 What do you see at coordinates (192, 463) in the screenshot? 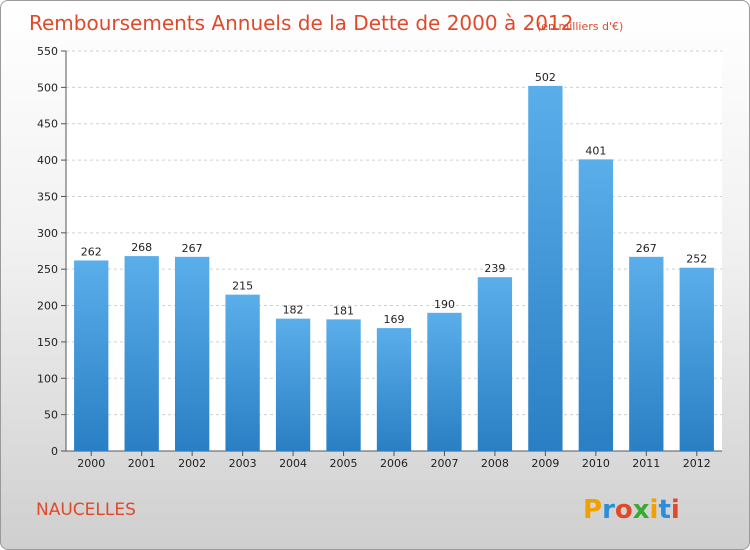
I see `x-tick-label-2002: 2002` at bounding box center [192, 463].